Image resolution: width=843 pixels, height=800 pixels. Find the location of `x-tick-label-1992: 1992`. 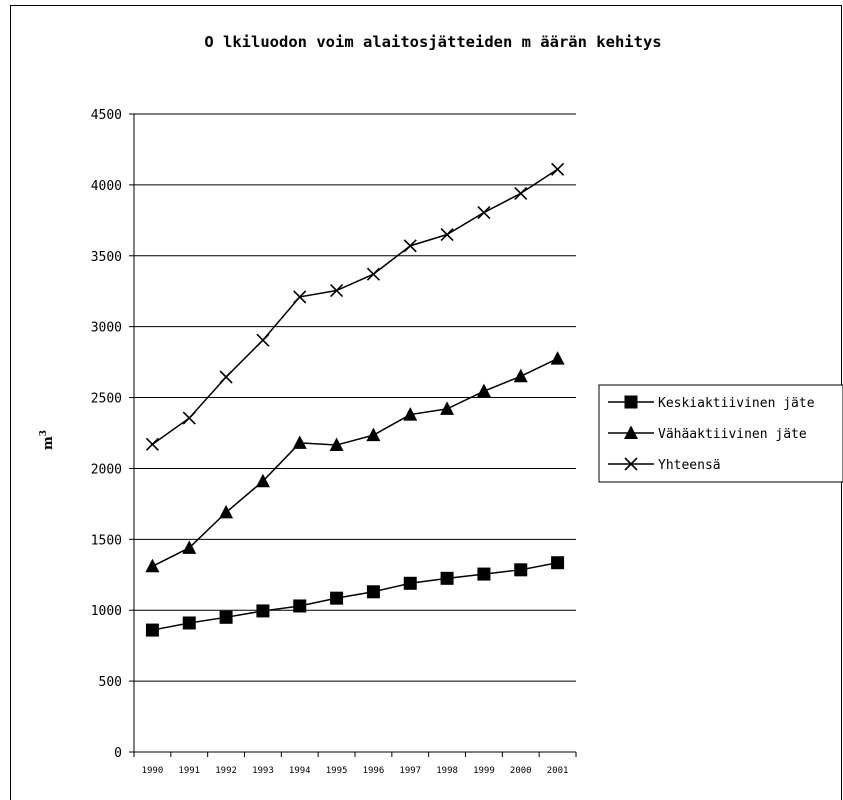

x-tick-label-1992: 1992 is located at coordinates (226, 771).